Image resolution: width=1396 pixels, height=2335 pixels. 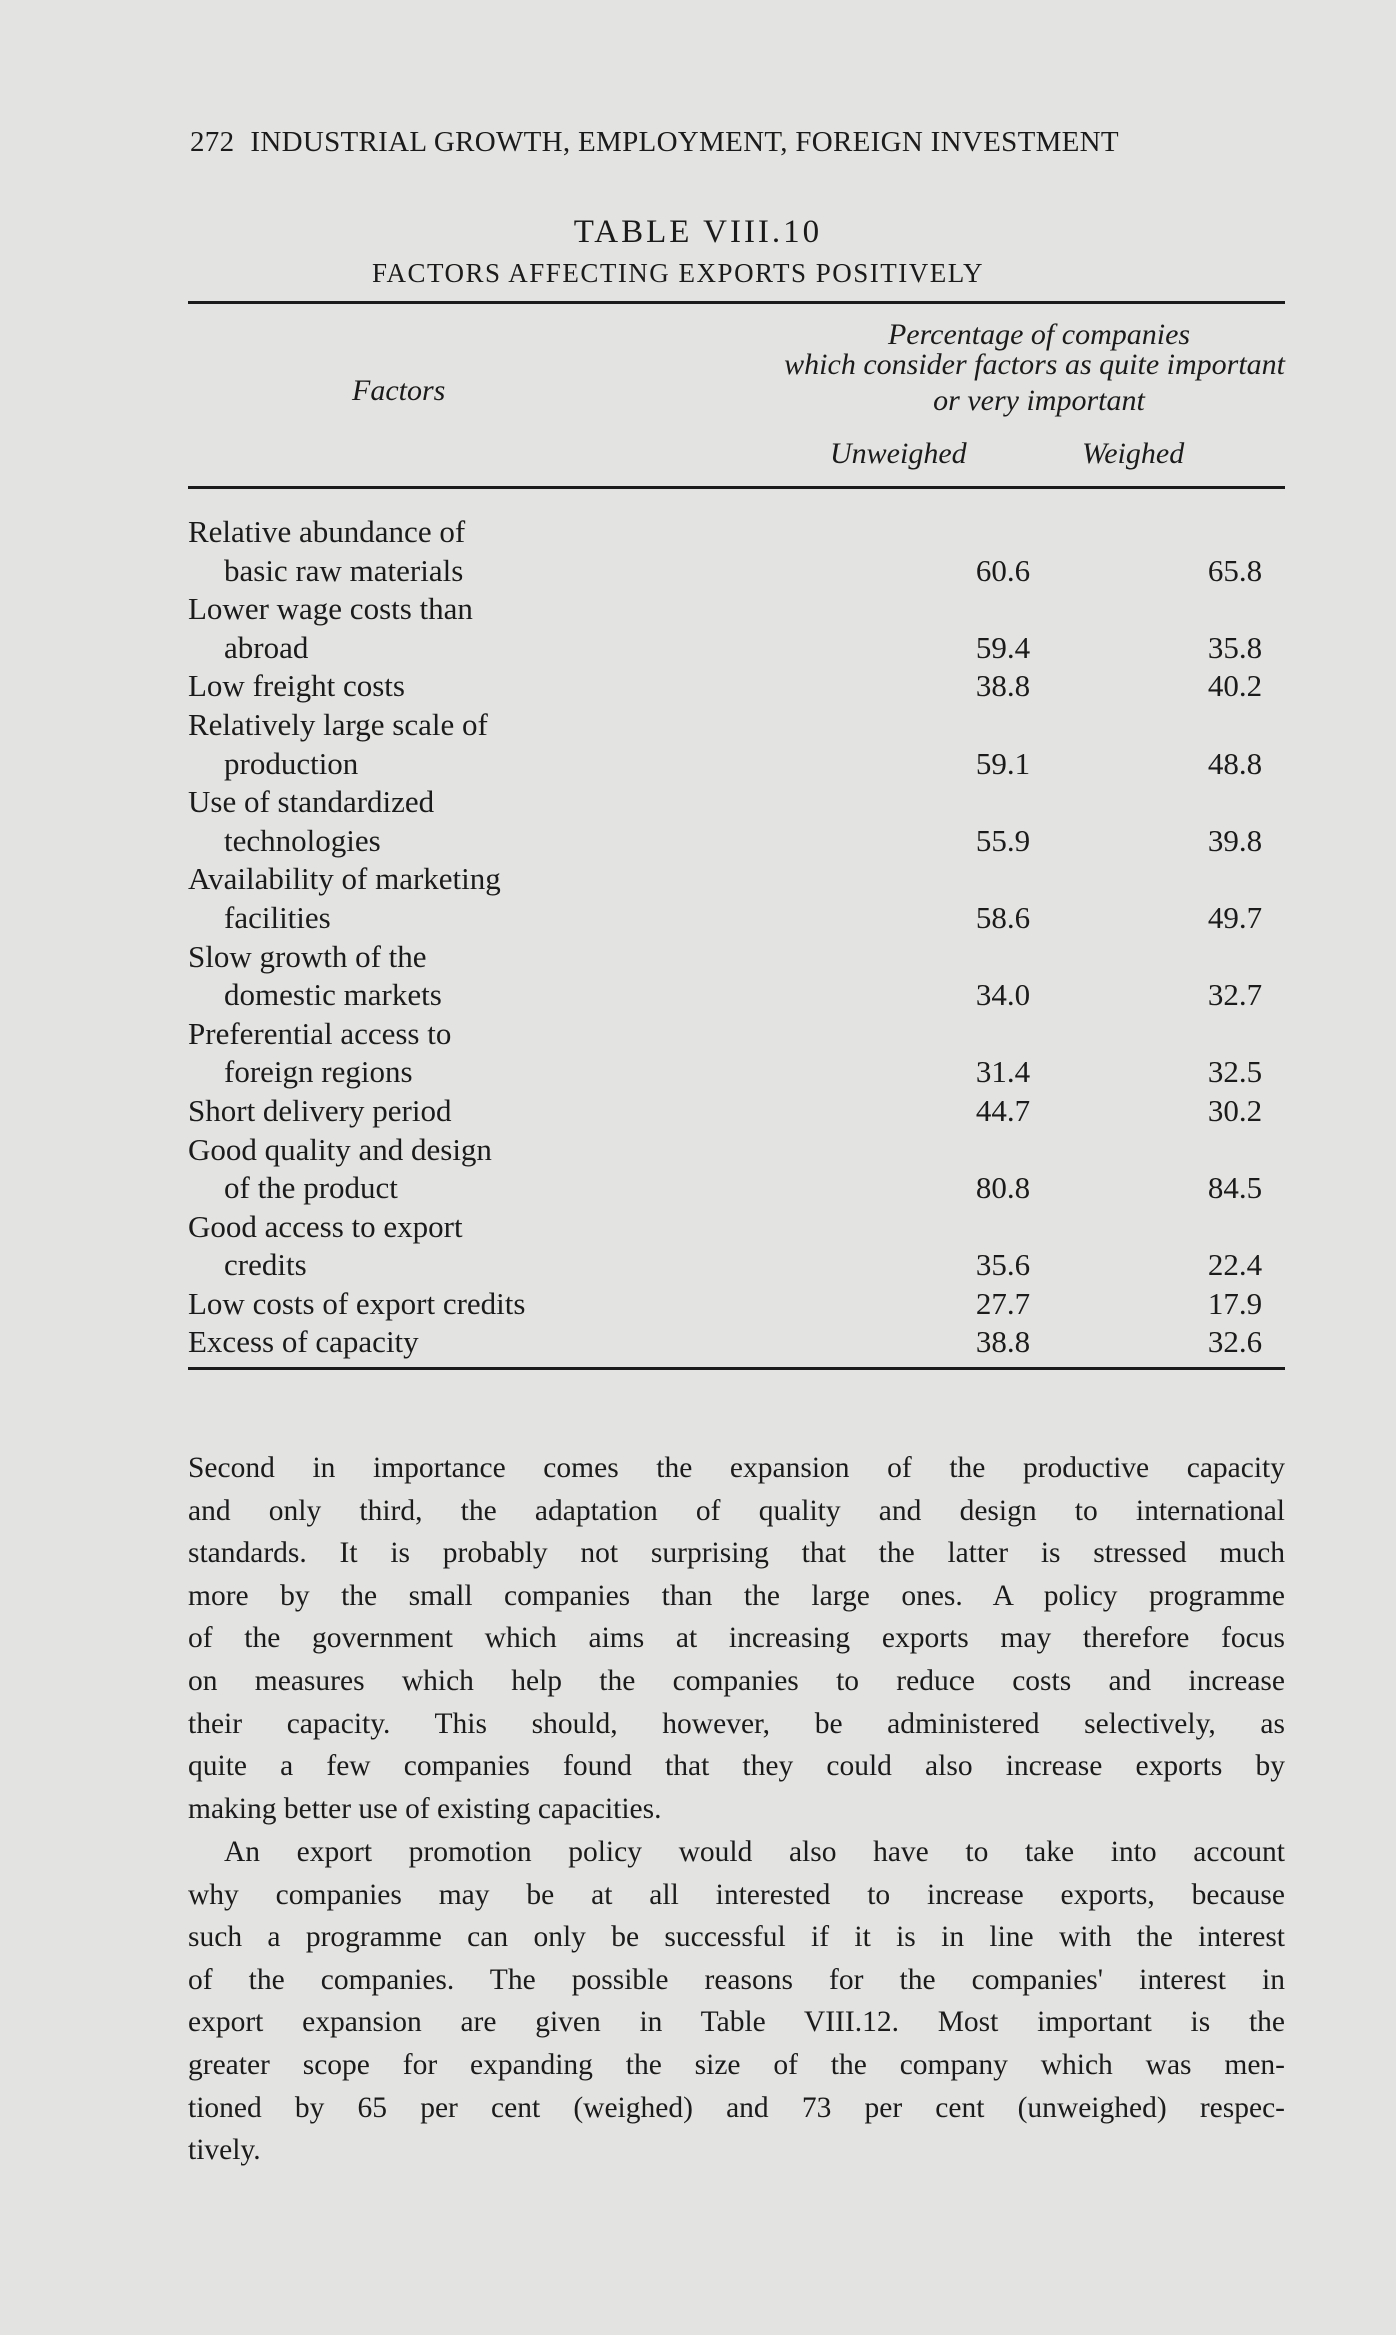 What do you see at coordinates (344, 570) in the screenshot?
I see `factor-label-line: basic raw materials` at bounding box center [344, 570].